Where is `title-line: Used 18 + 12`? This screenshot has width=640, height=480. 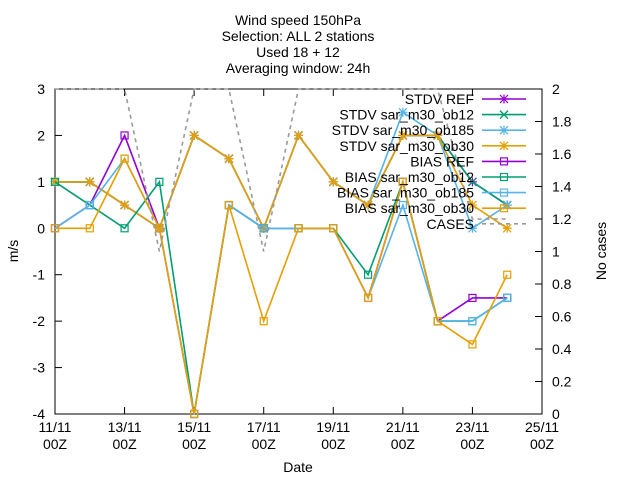 title-line: Used 18 + 12 is located at coordinates (298, 52).